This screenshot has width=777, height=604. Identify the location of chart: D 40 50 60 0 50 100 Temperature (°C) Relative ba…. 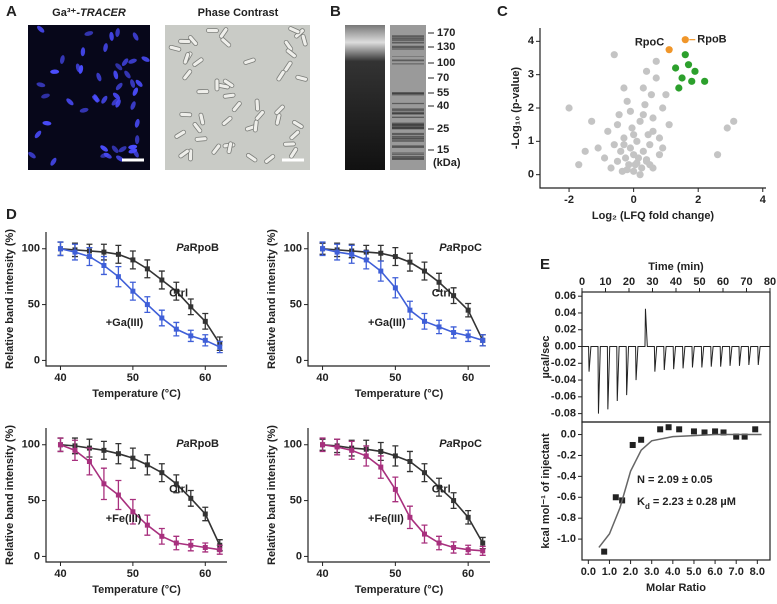
(115, 303).